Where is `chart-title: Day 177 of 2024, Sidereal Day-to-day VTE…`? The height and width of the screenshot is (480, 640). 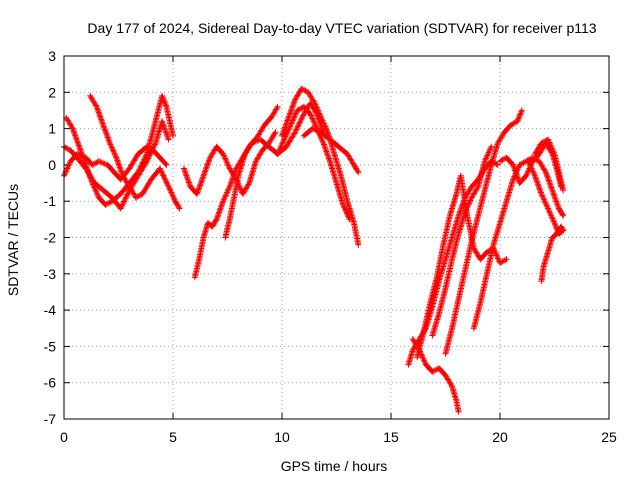
chart-title: Day 177 of 2024, Sidereal Day-to-day VTE… is located at coordinates (341, 28).